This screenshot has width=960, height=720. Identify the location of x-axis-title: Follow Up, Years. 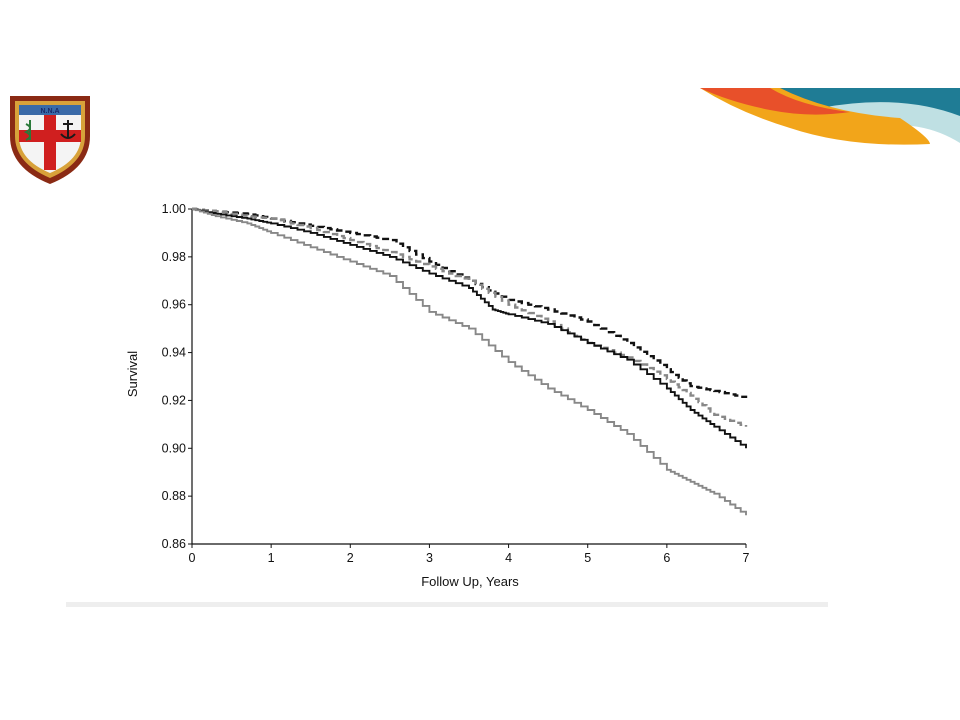
(470, 581).